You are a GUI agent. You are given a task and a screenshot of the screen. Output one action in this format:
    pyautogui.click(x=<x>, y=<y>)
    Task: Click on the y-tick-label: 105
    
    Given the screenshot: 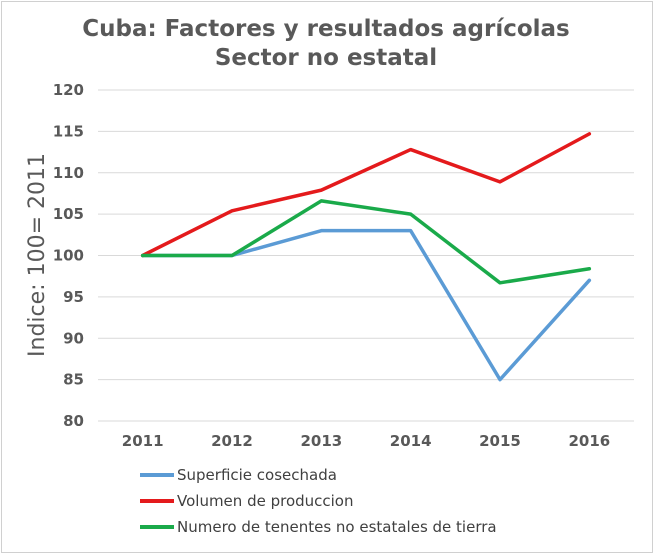 What is the action you would take?
    pyautogui.click(x=68, y=214)
    